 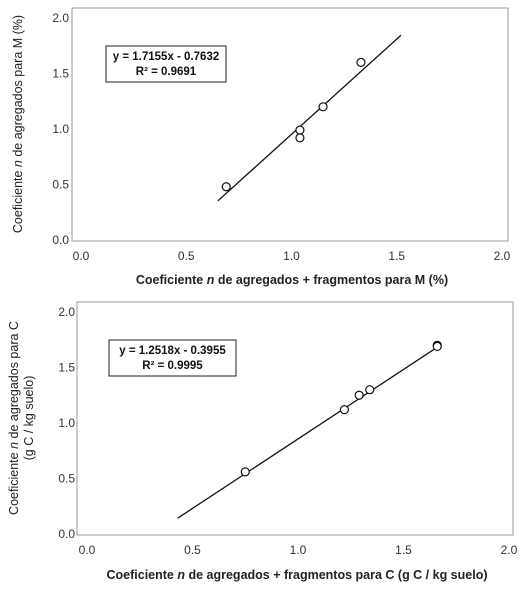 What do you see at coordinates (166, 57) in the screenshot?
I see `regression-equation: y = 1.7155x - 0.7632` at bounding box center [166, 57].